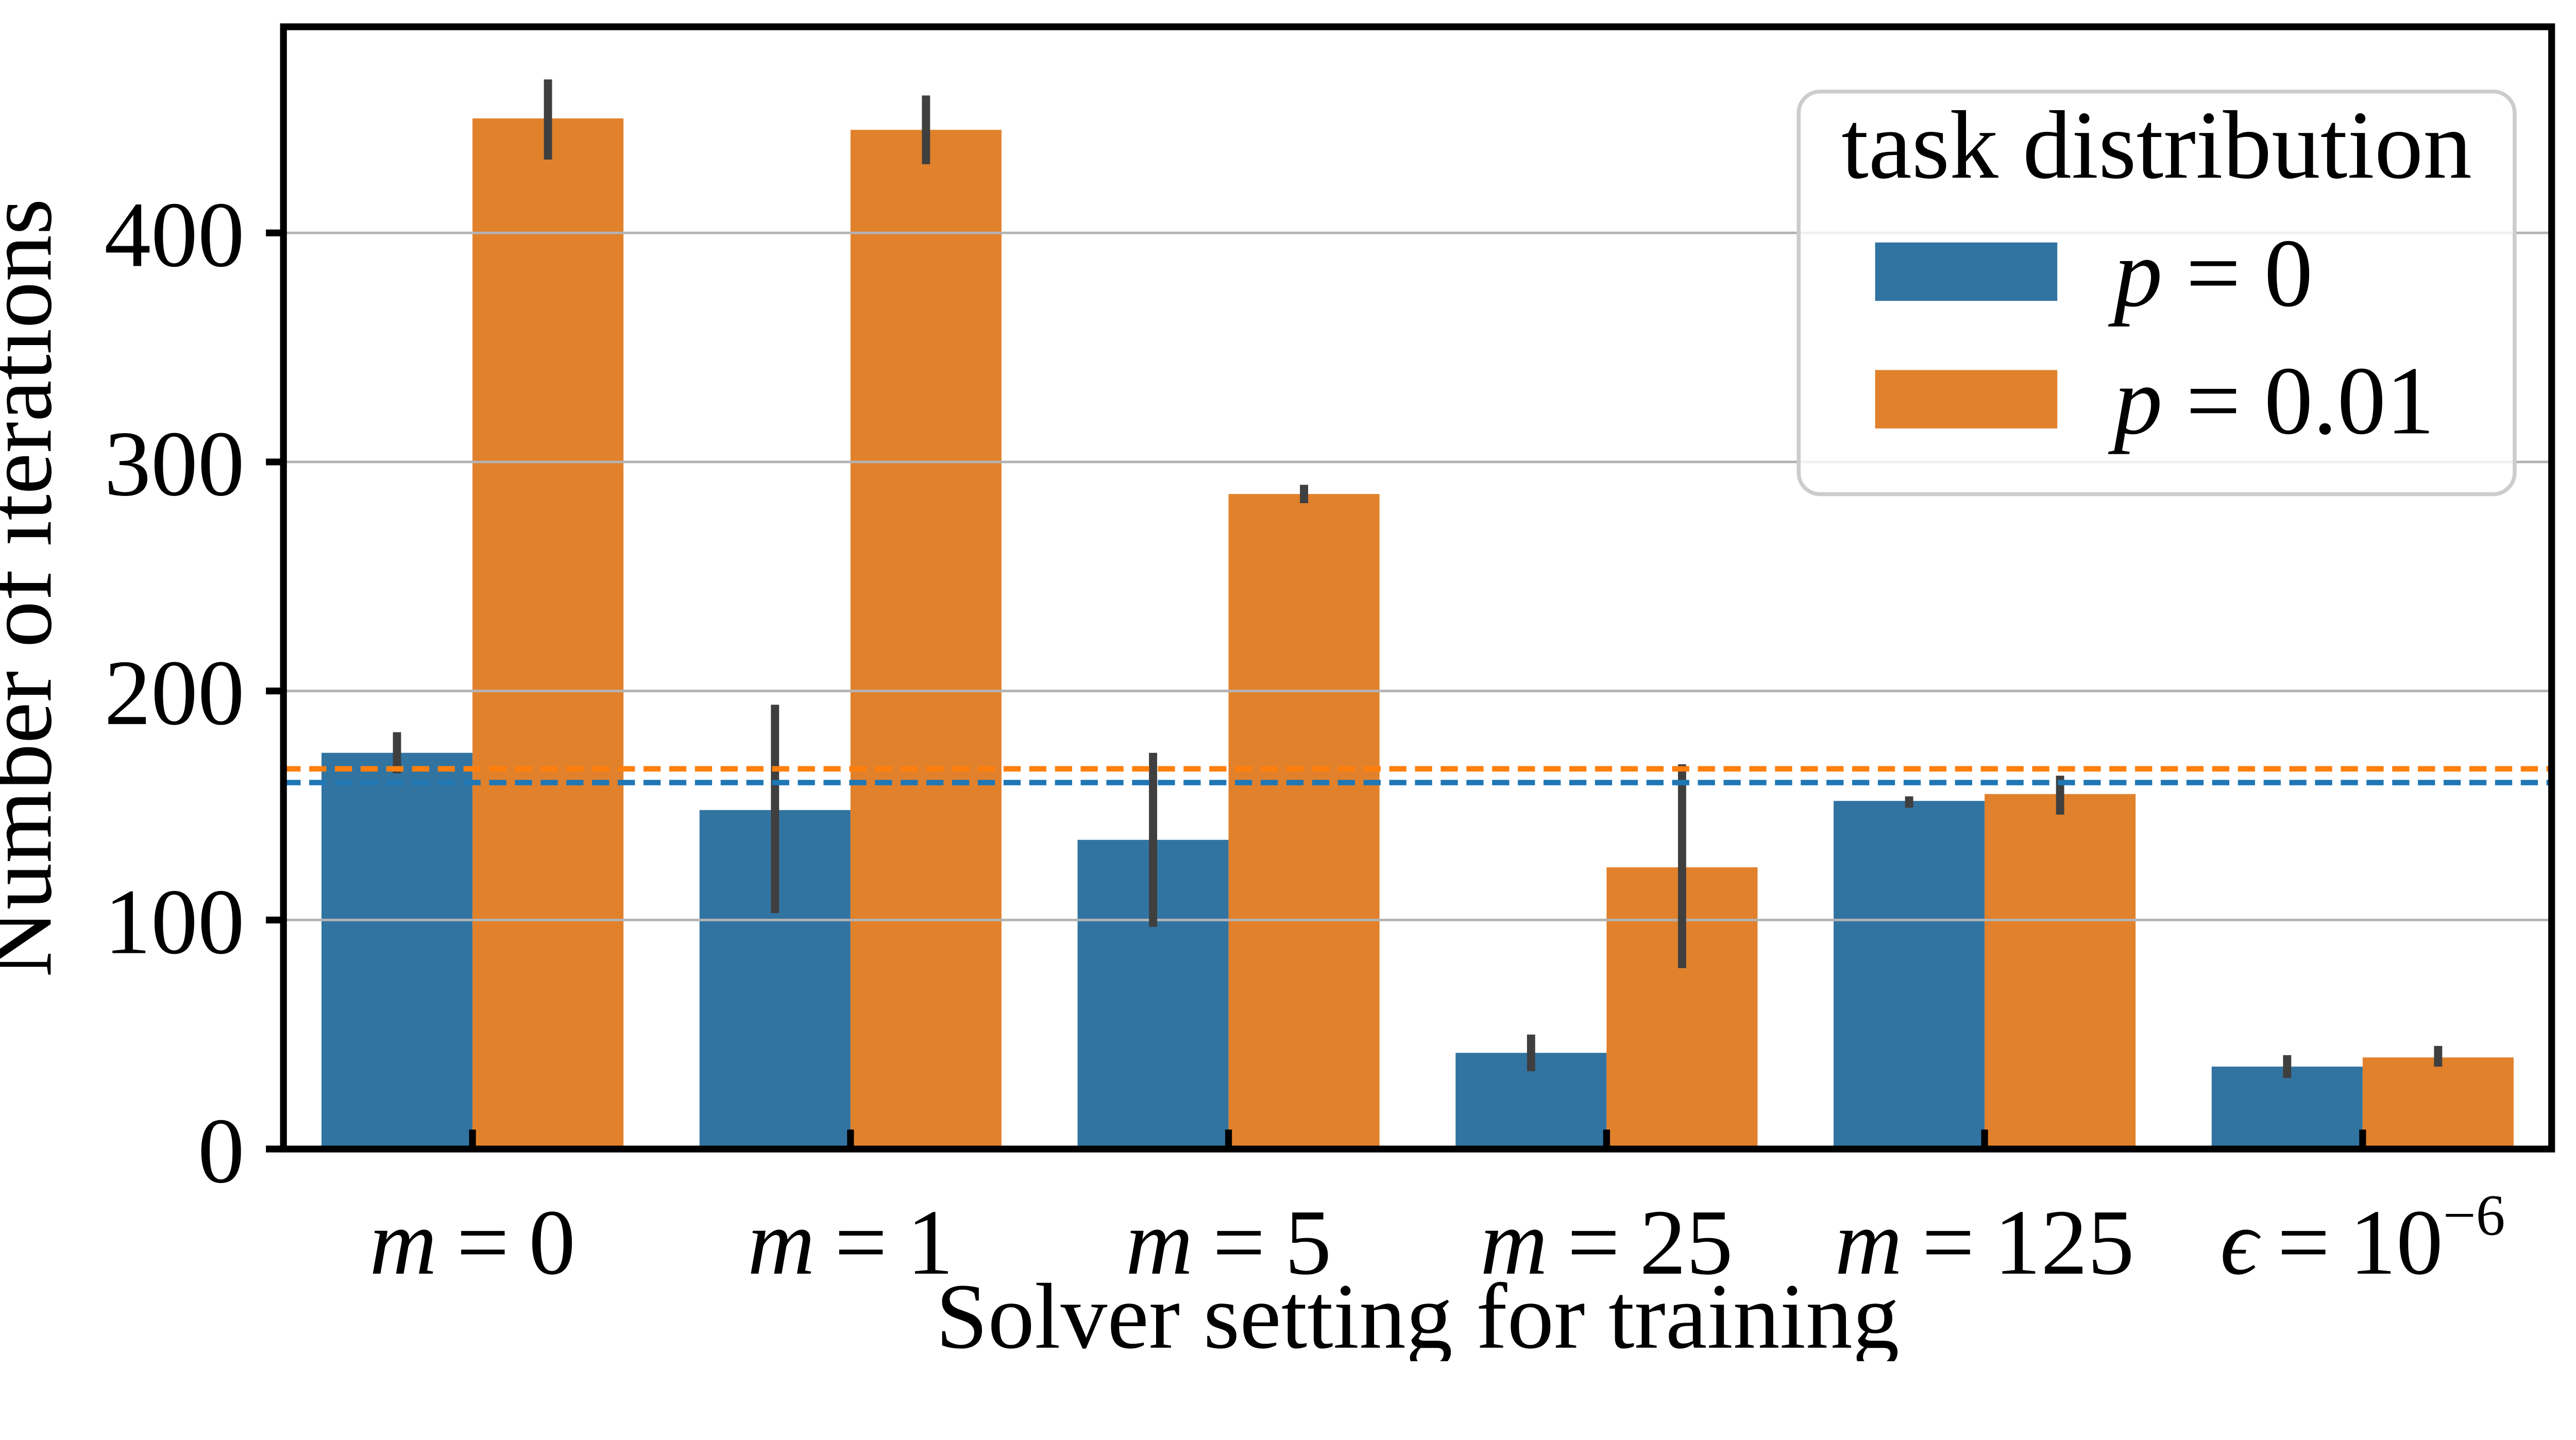  Describe the element at coordinates (174, 235) in the screenshot. I see `y-tick-label-400: 400` at that location.